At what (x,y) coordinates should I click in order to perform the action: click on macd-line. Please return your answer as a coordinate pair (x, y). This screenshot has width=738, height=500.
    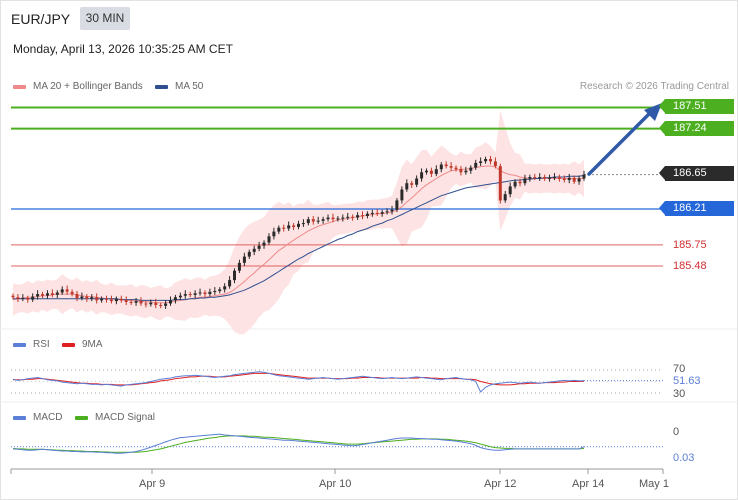
    Looking at the image, I should click on (298, 443).